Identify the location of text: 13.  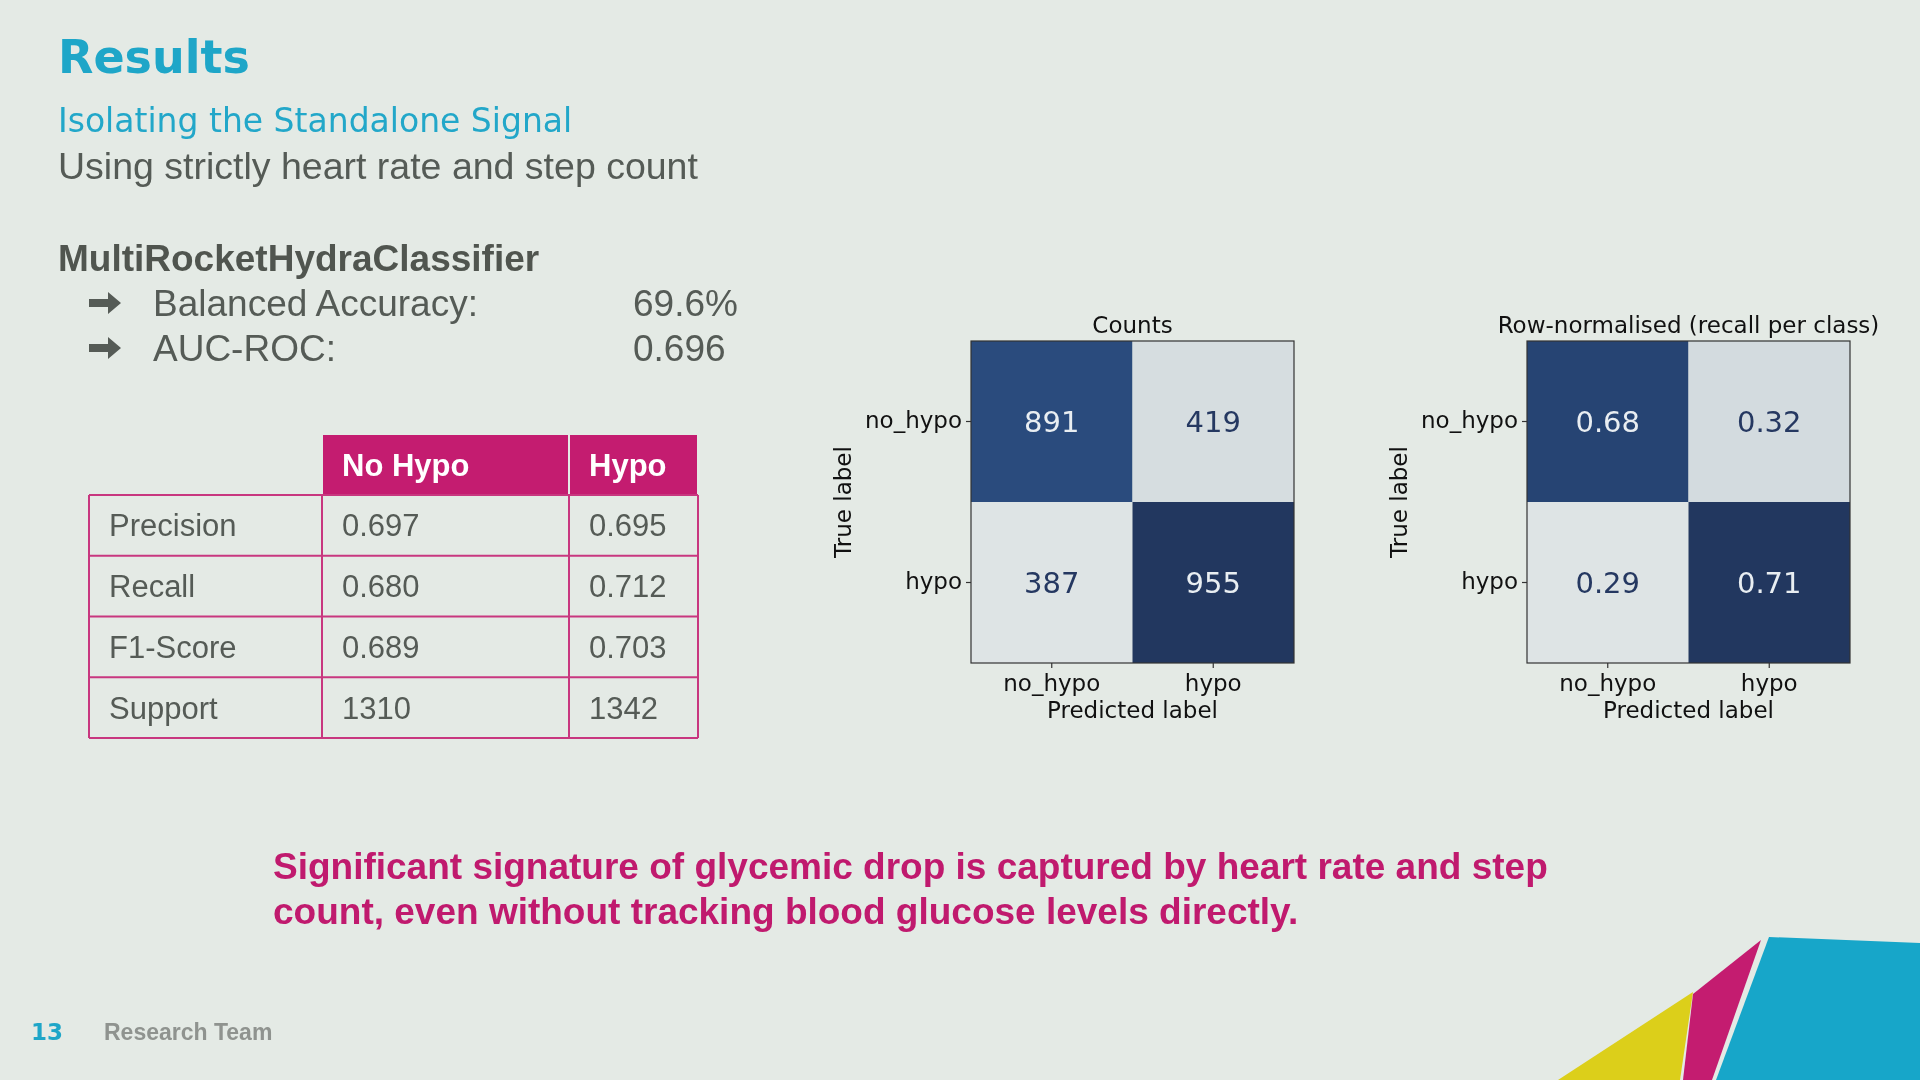
(47, 1032).